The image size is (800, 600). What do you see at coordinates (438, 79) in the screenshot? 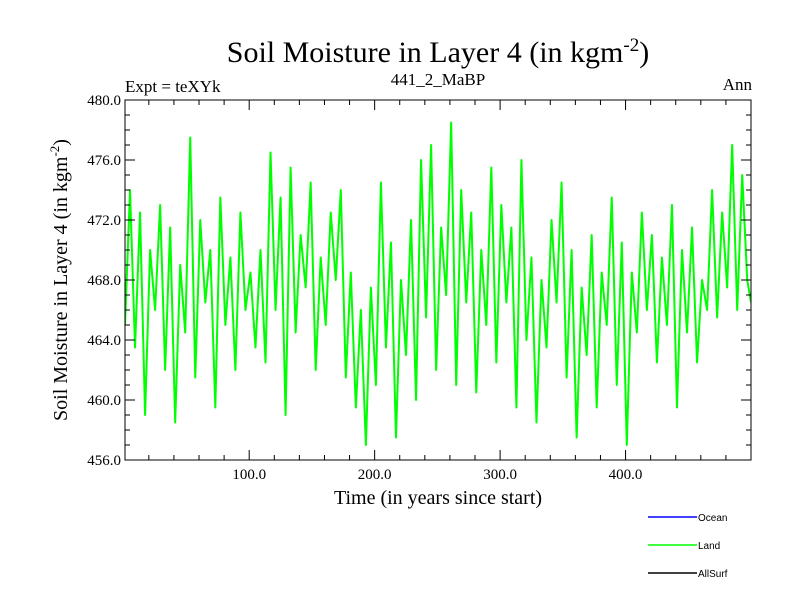
I see `subtitle-center: 441_2_MaBP` at bounding box center [438, 79].